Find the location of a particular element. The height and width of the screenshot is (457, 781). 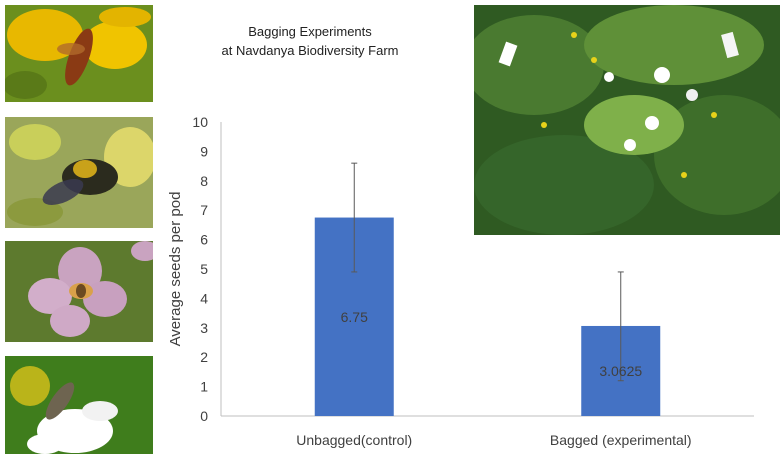

chart-title-line-1: Bagging Experiments is located at coordinates (310, 31).